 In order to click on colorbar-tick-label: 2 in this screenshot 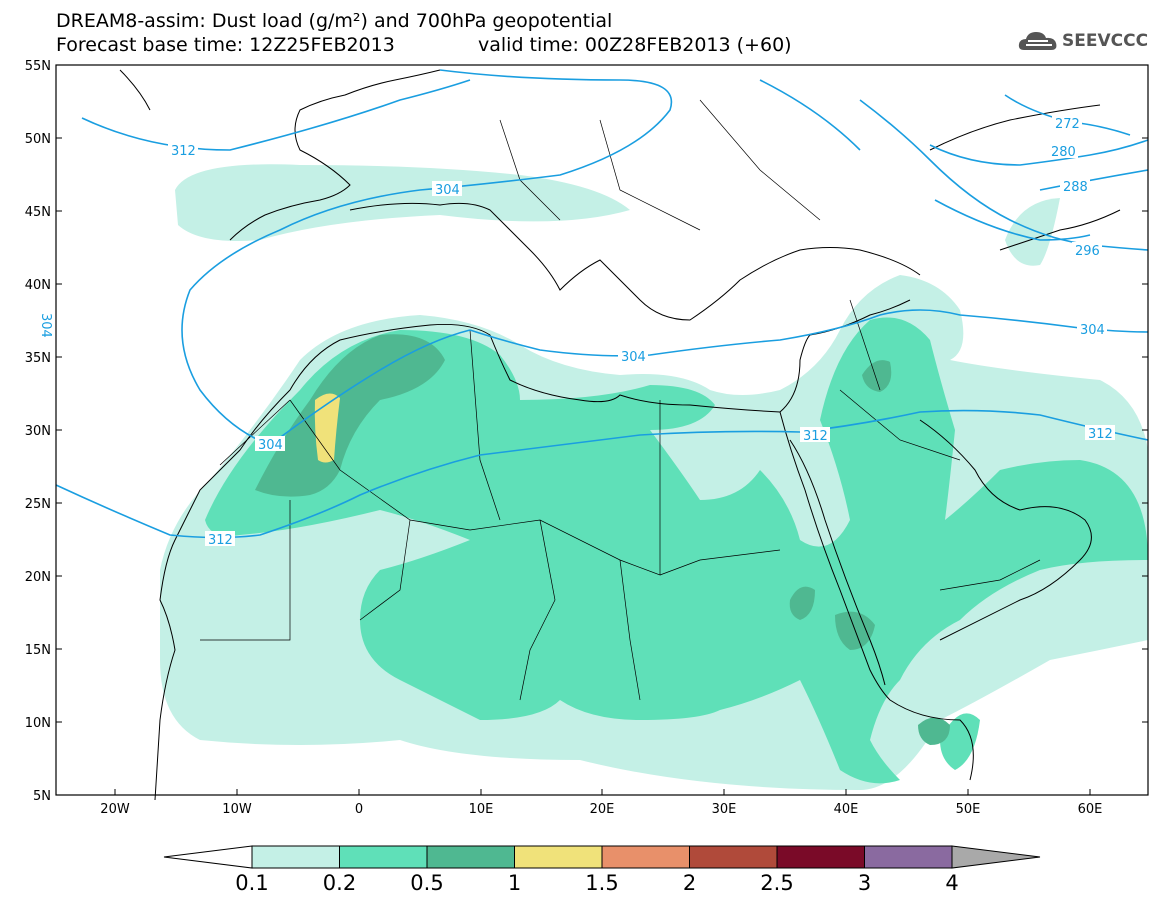, I will do `click(689, 883)`.